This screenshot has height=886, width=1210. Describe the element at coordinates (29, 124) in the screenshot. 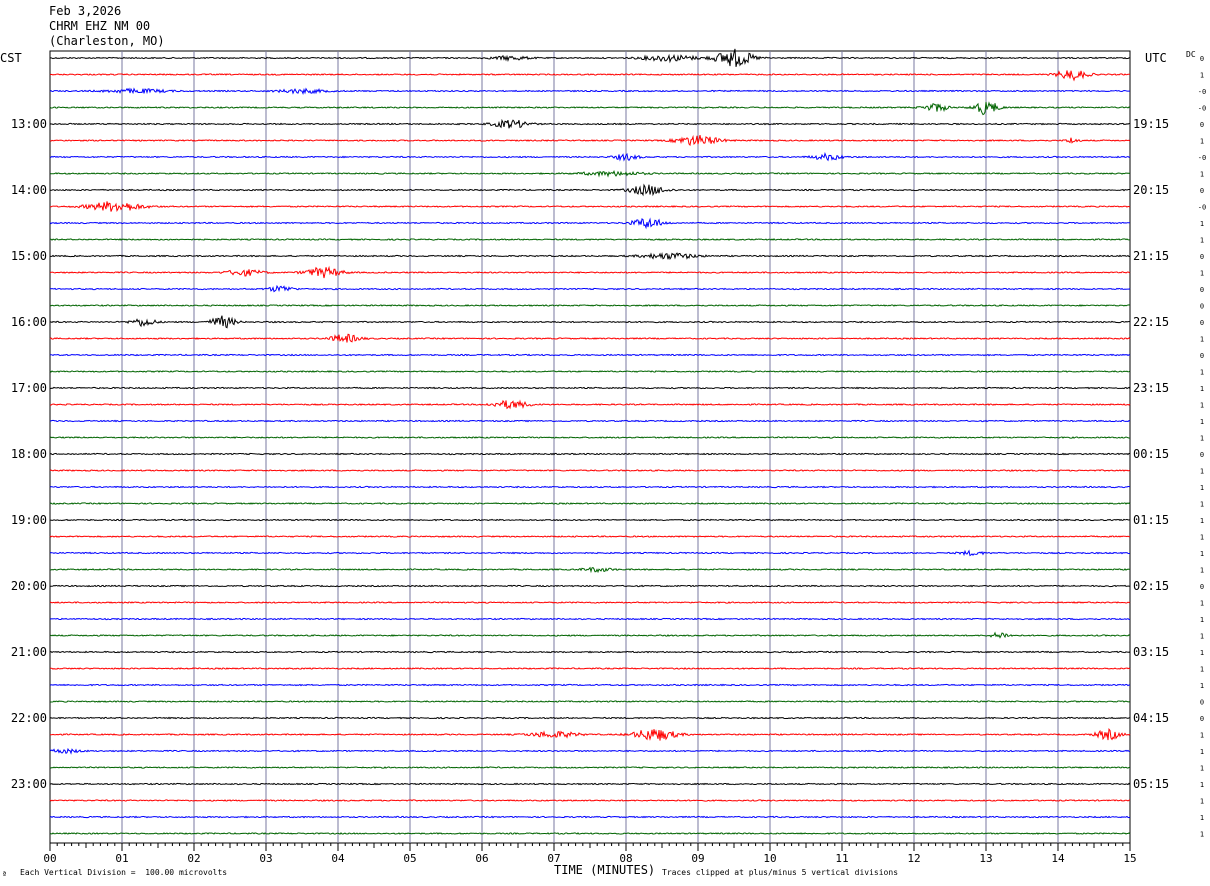

I see `left-hour-label: 13:00` at that location.